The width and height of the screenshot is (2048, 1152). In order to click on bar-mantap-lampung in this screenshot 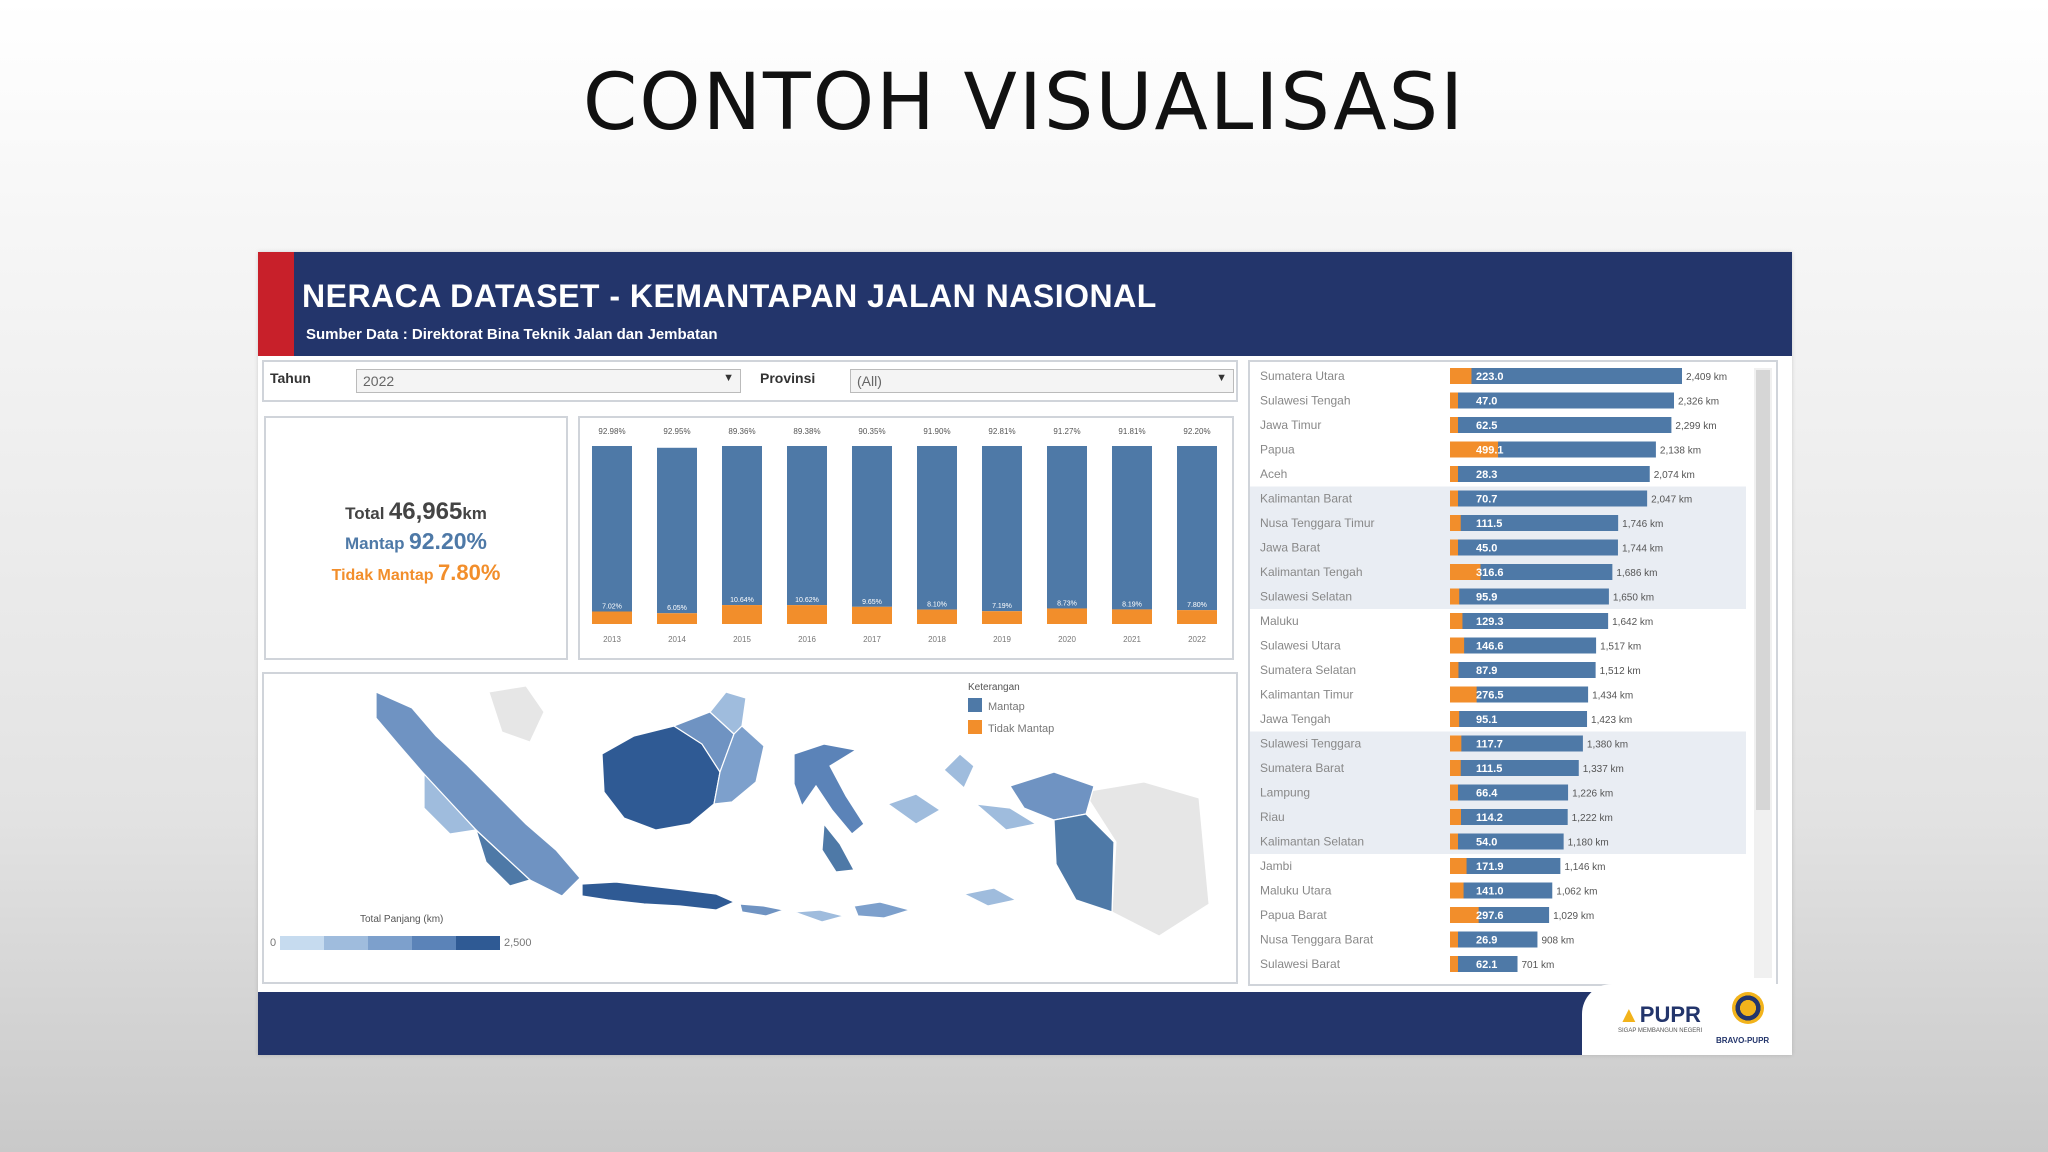, I will do `click(1509, 792)`.